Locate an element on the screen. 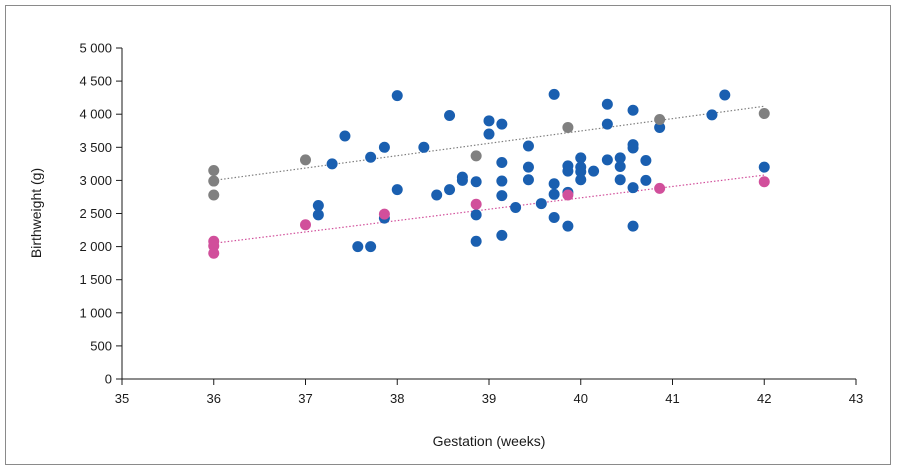 This screenshot has height=472, width=898. x-tick-label: 38 is located at coordinates (397, 398).